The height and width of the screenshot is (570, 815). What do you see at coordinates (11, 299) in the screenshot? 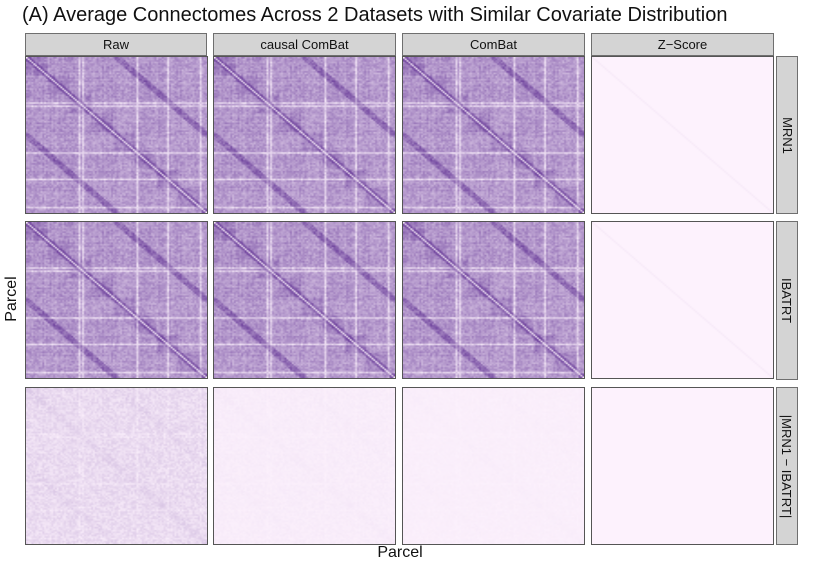
I see `y-axis-label: Parcel` at bounding box center [11, 299].